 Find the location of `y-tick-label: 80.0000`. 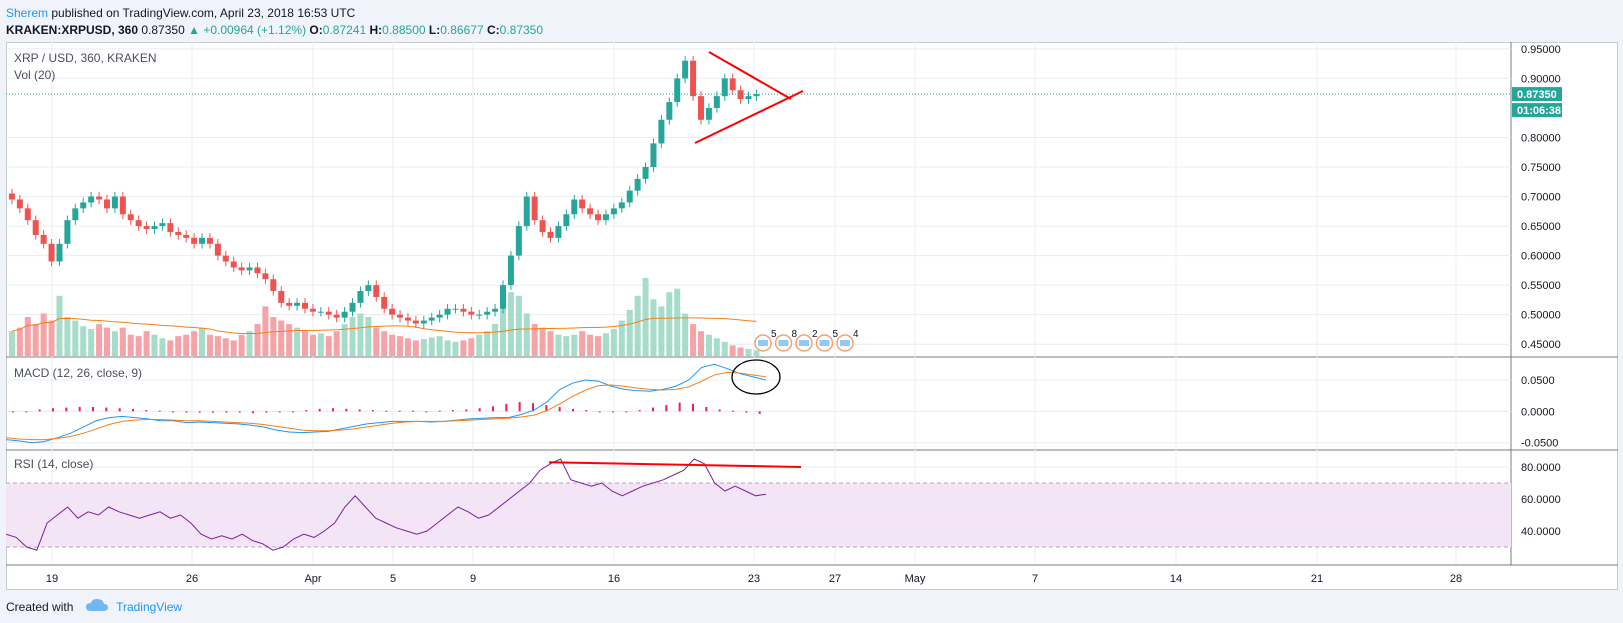

y-tick-label: 80.0000 is located at coordinates (1541, 468).